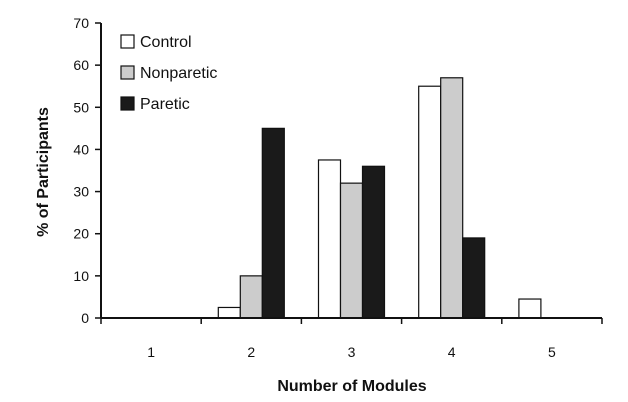 The height and width of the screenshot is (402, 628). Describe the element at coordinates (552, 352) in the screenshot. I see `x-tick-label: 5` at that location.